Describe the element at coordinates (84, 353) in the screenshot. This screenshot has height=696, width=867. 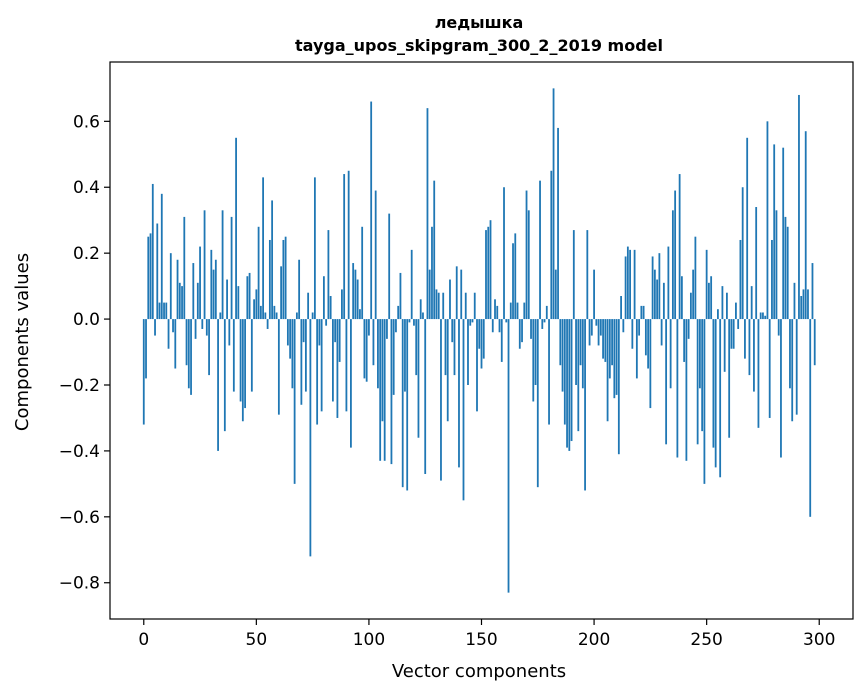
I see `y-axis-ticks: −0.8 −0.6 −0.4 −0.2 0.0 0.2 0.4 0.6` at that location.